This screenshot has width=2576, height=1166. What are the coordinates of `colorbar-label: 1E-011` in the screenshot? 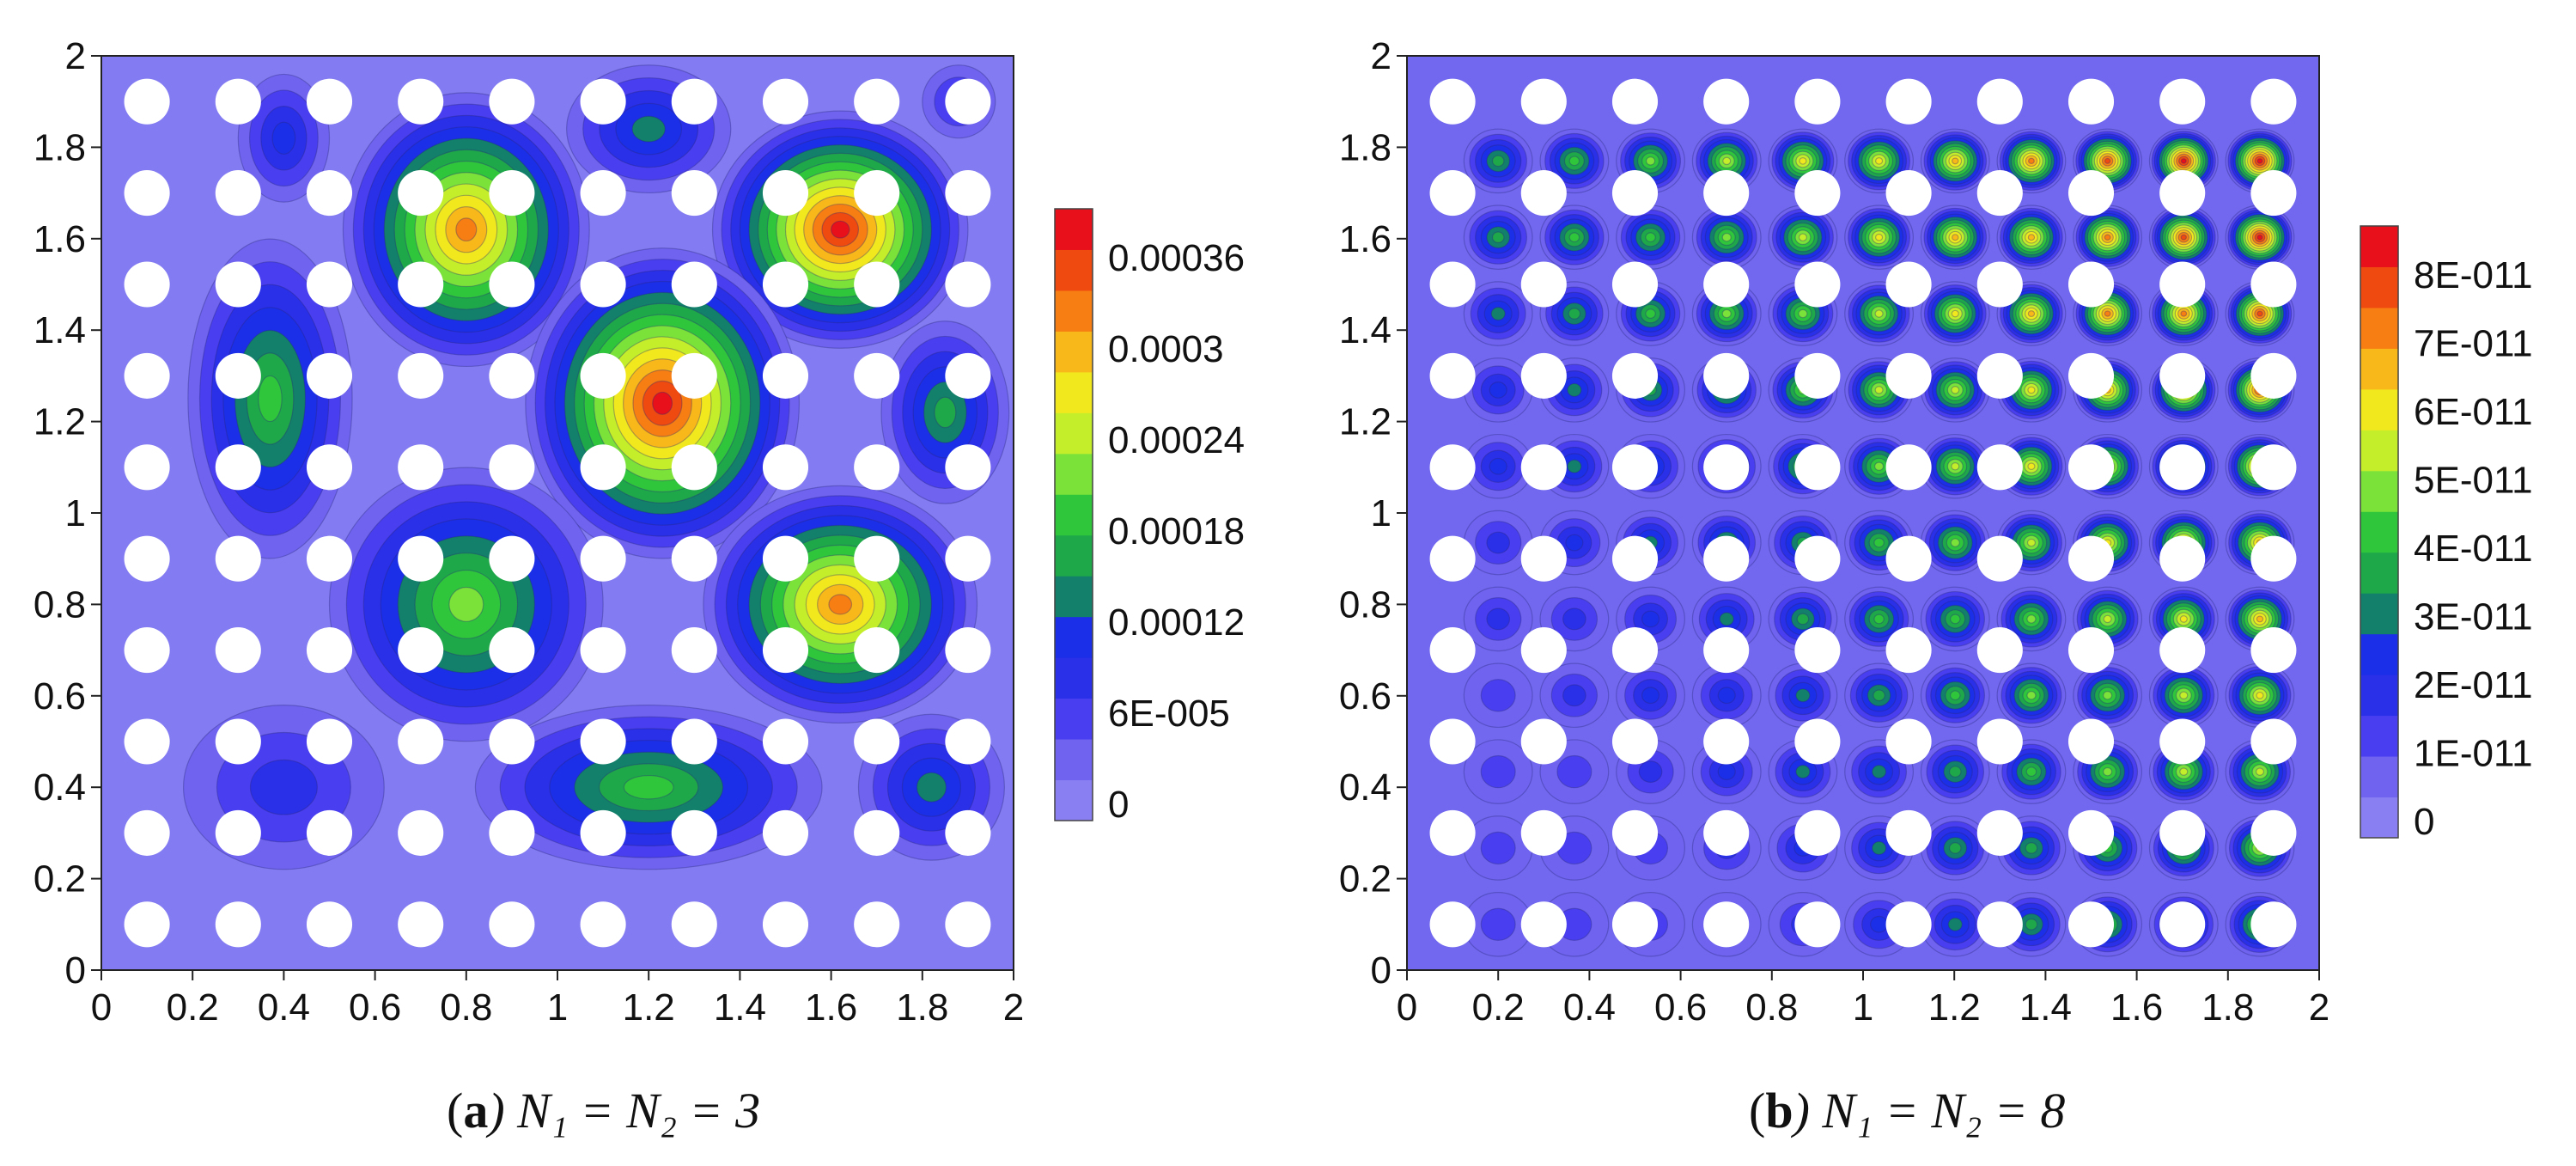 It's located at (2473, 754).